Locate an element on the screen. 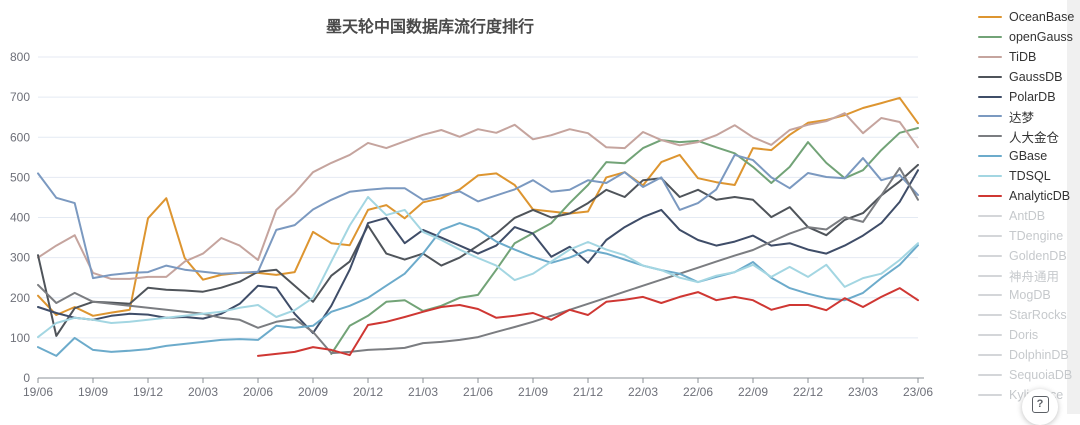 The height and width of the screenshot is (425, 1080). legend-item-MogDB: MogDB is located at coordinates (1028, 295).